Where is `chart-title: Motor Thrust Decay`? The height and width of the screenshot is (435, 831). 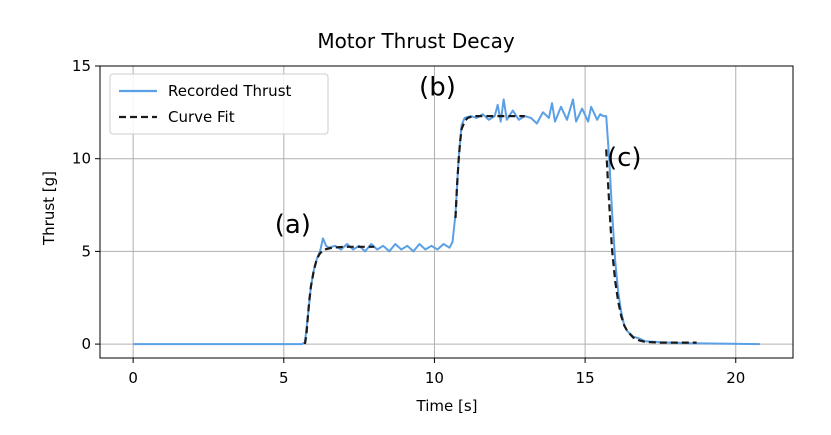
chart-title: Motor Thrust Decay is located at coordinates (416, 41).